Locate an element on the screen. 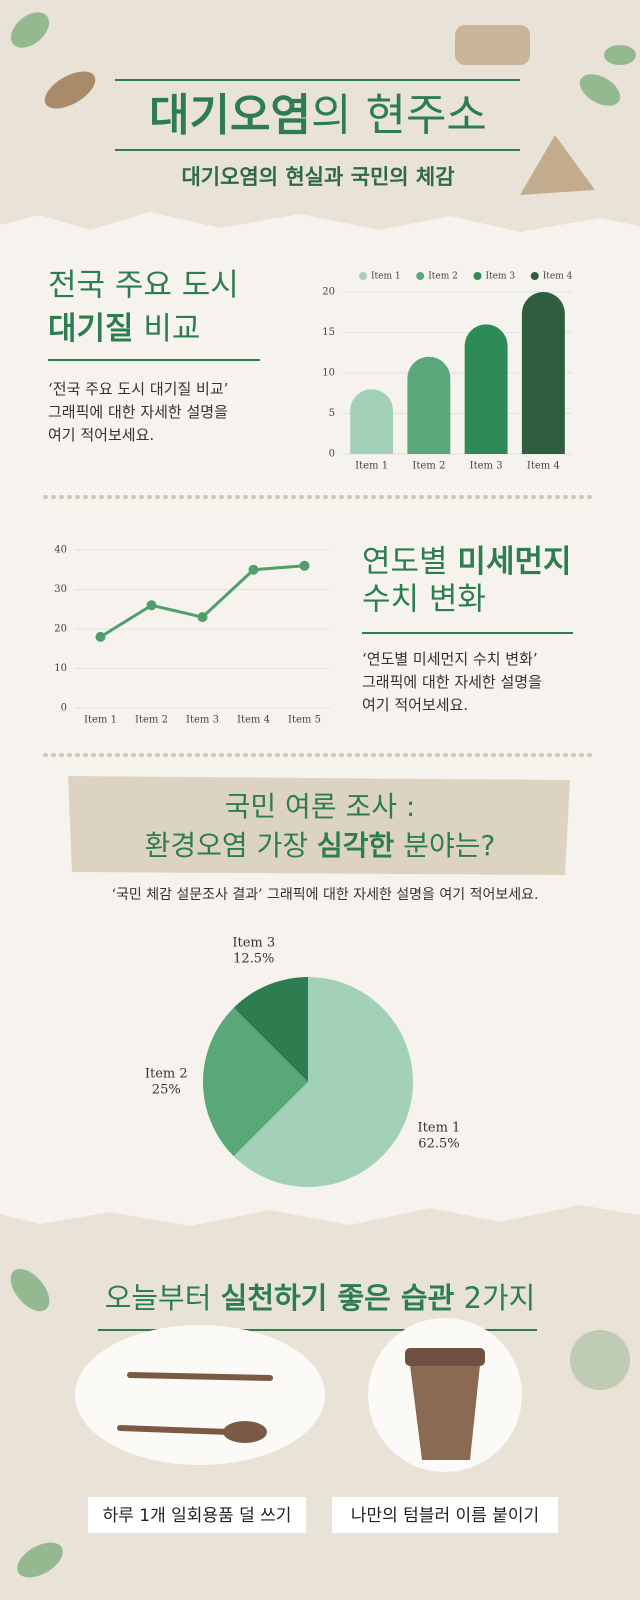 The height and width of the screenshot is (1600, 640). description-line: ‘전국 주요 도시 대기질 비교’ is located at coordinates (138, 389).